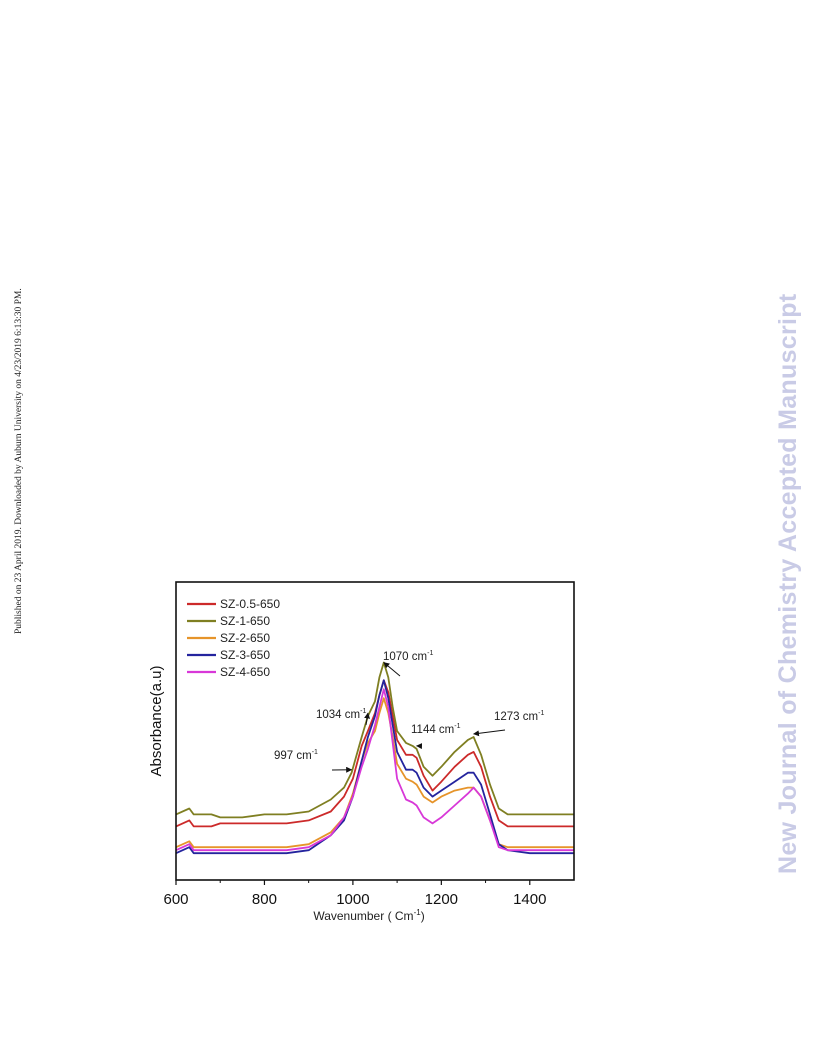 The image size is (816, 1056). Describe the element at coordinates (408, 656) in the screenshot. I see `annotation-label: 1070 cm-1` at that location.